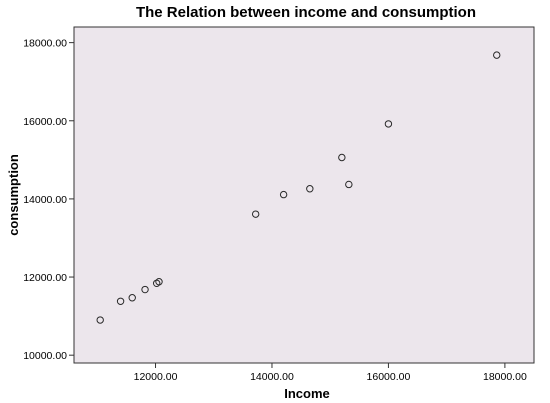 The height and width of the screenshot is (403, 550). I want to click on x-tick-label: 14000.00, so click(272, 377).